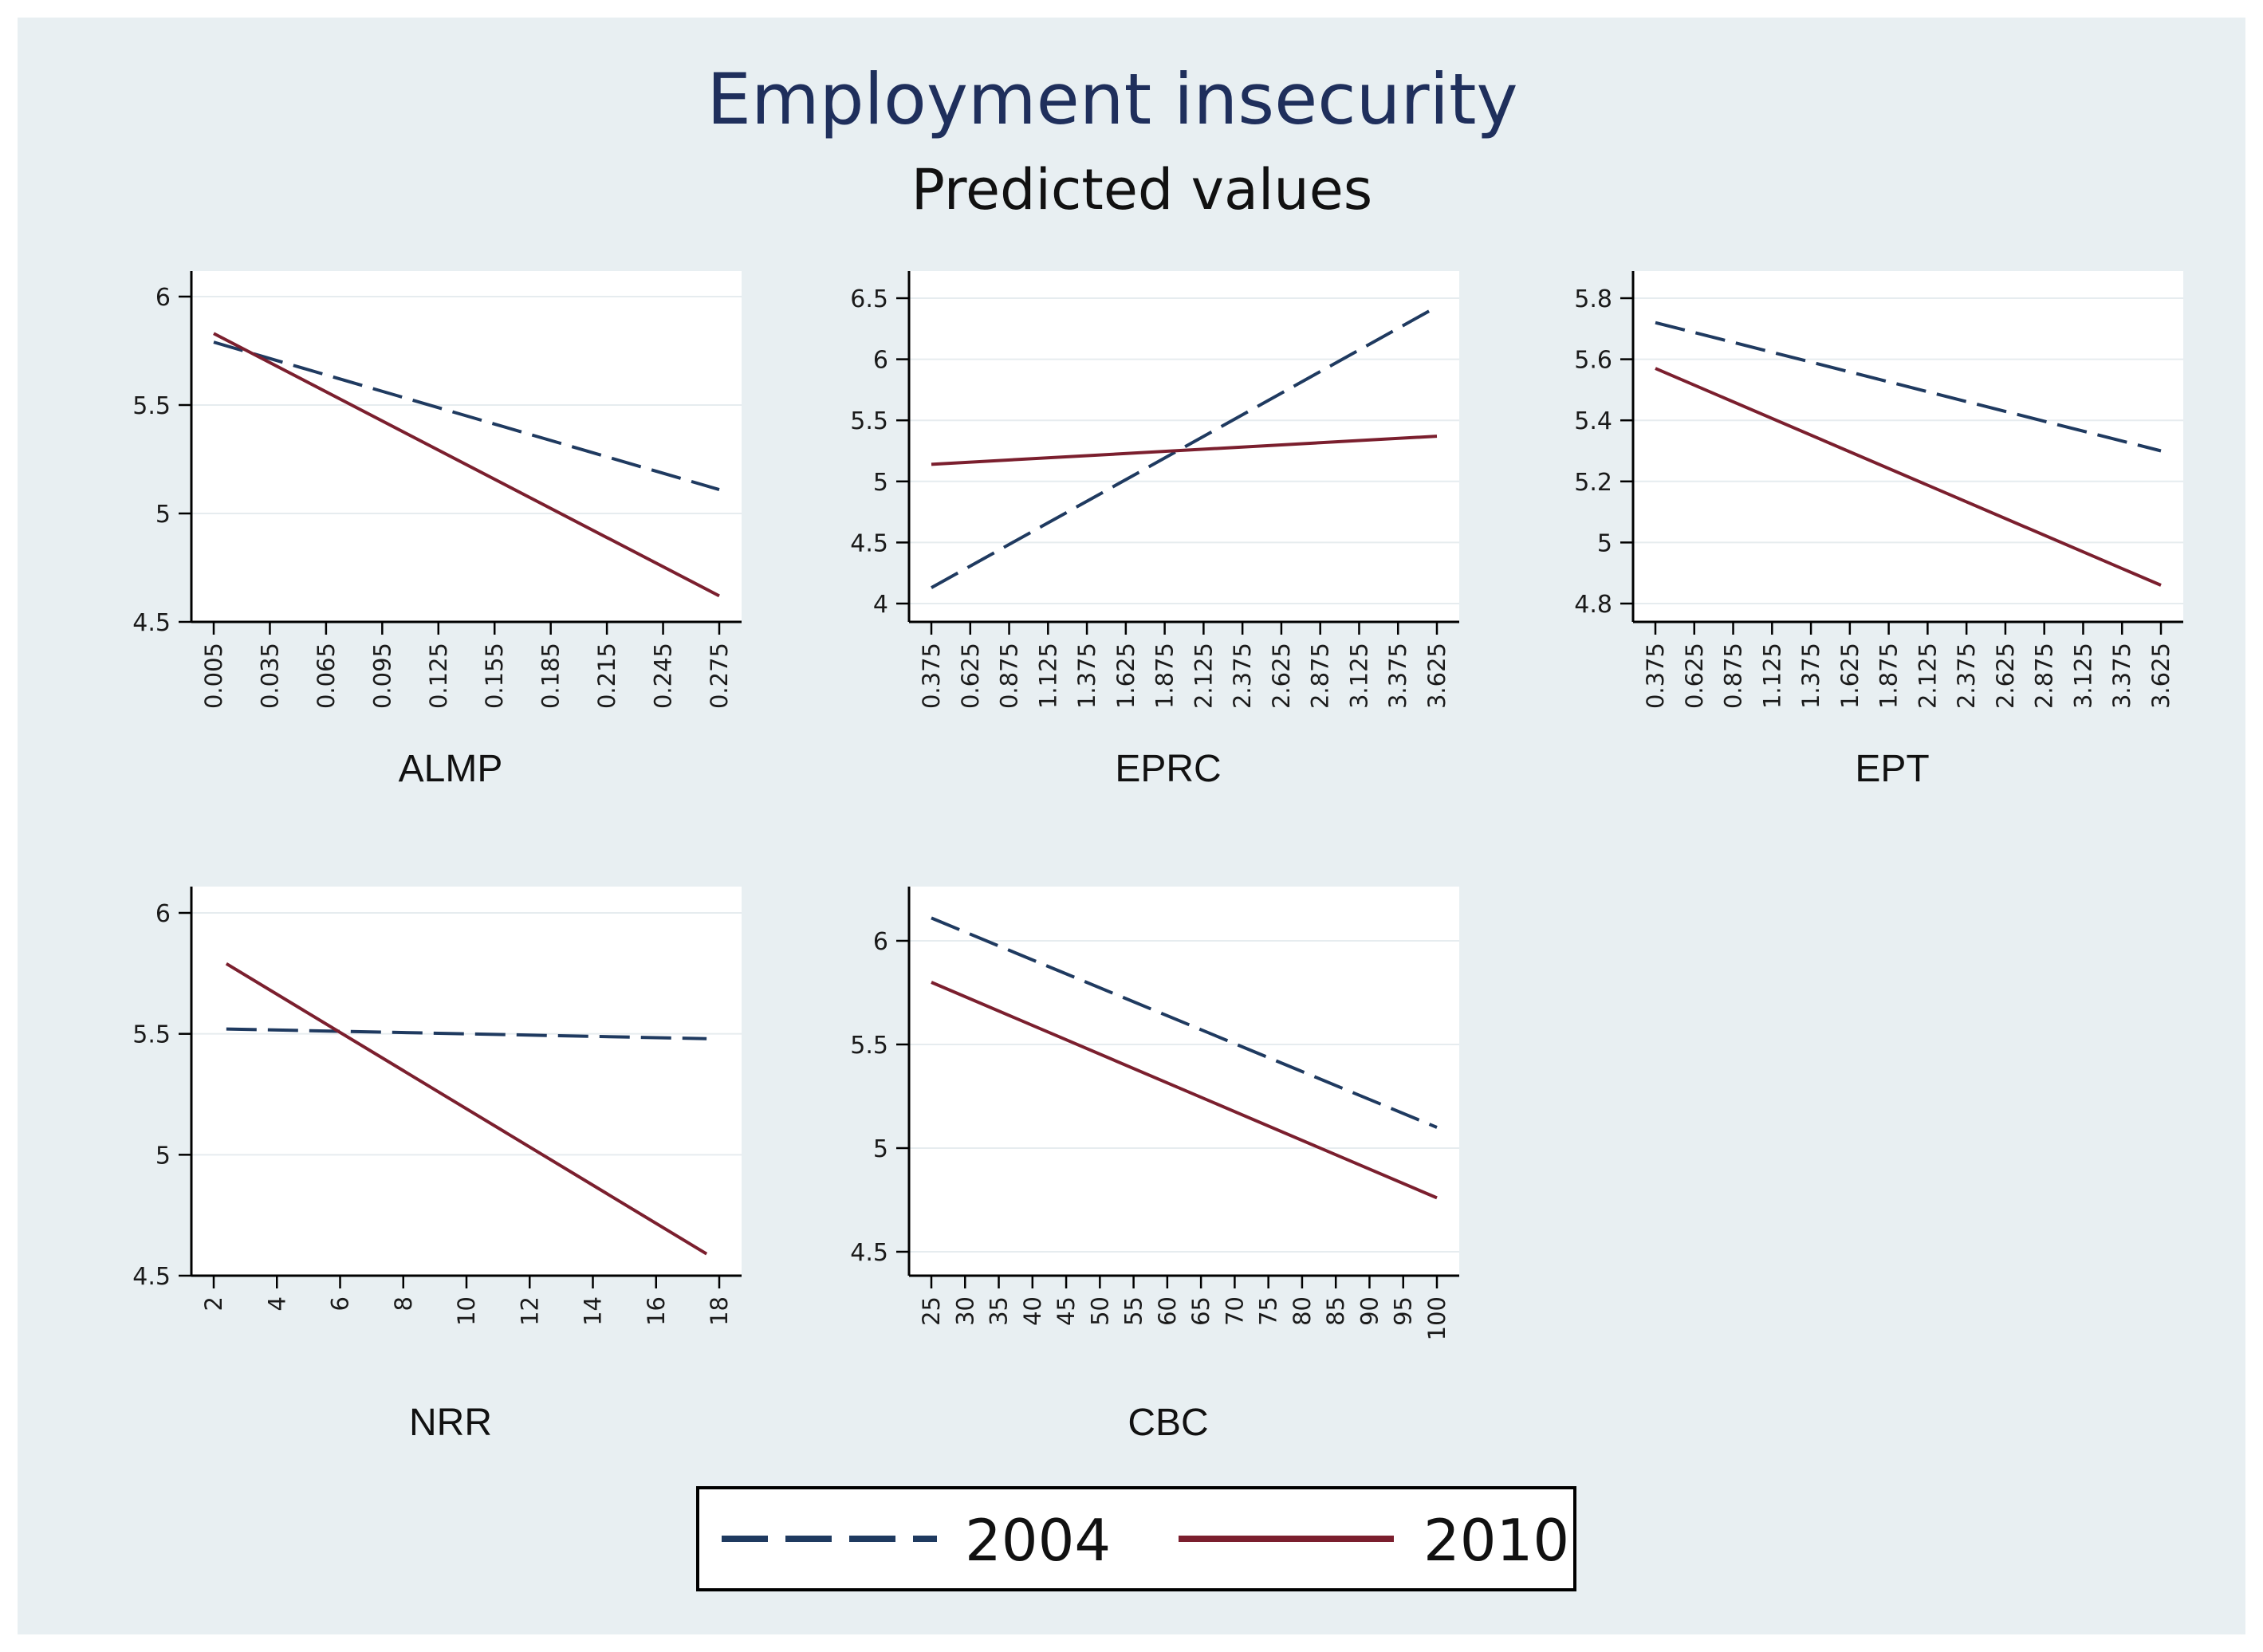  I want to click on x-tick-label: 0.095, so click(382, 676).